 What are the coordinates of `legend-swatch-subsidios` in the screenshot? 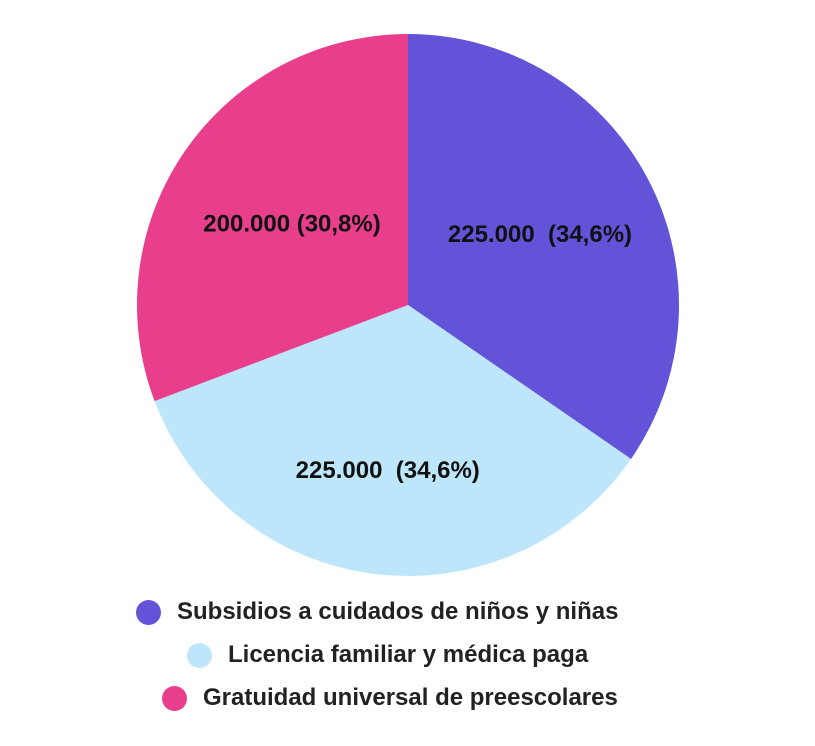 It's located at (148, 612).